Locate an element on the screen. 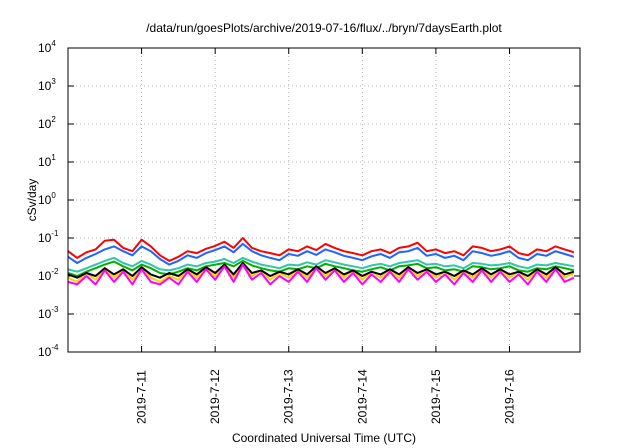 The image size is (640, 448). y-tick-label: 10⁰ is located at coordinates (47, 199).